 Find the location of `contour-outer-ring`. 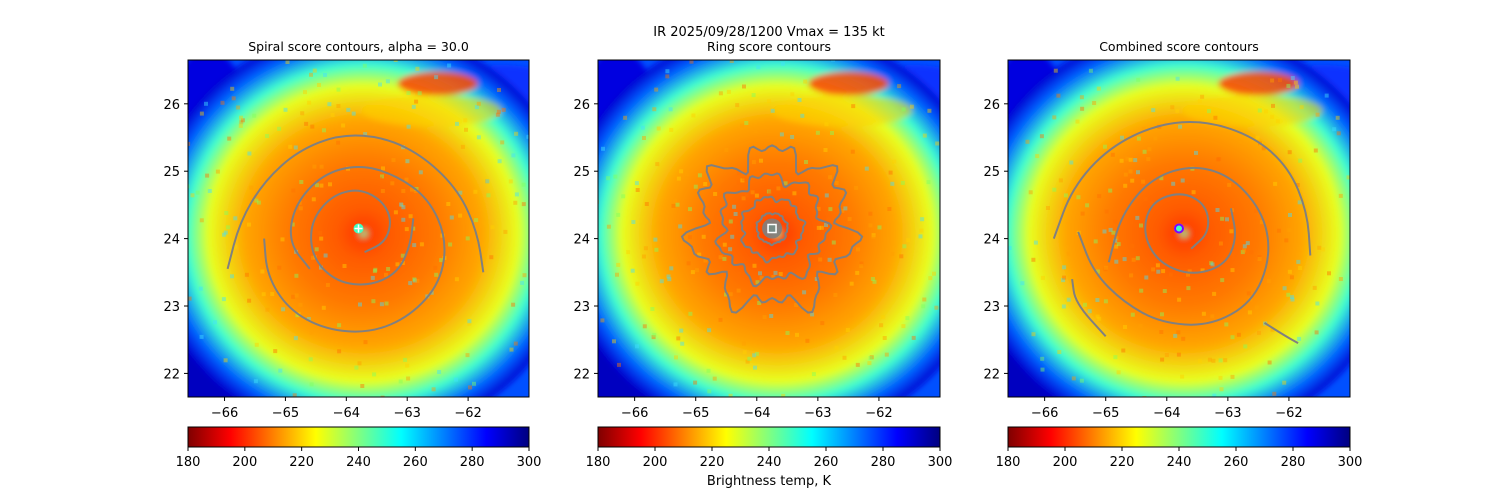

contour-outer-ring is located at coordinates (772, 229).